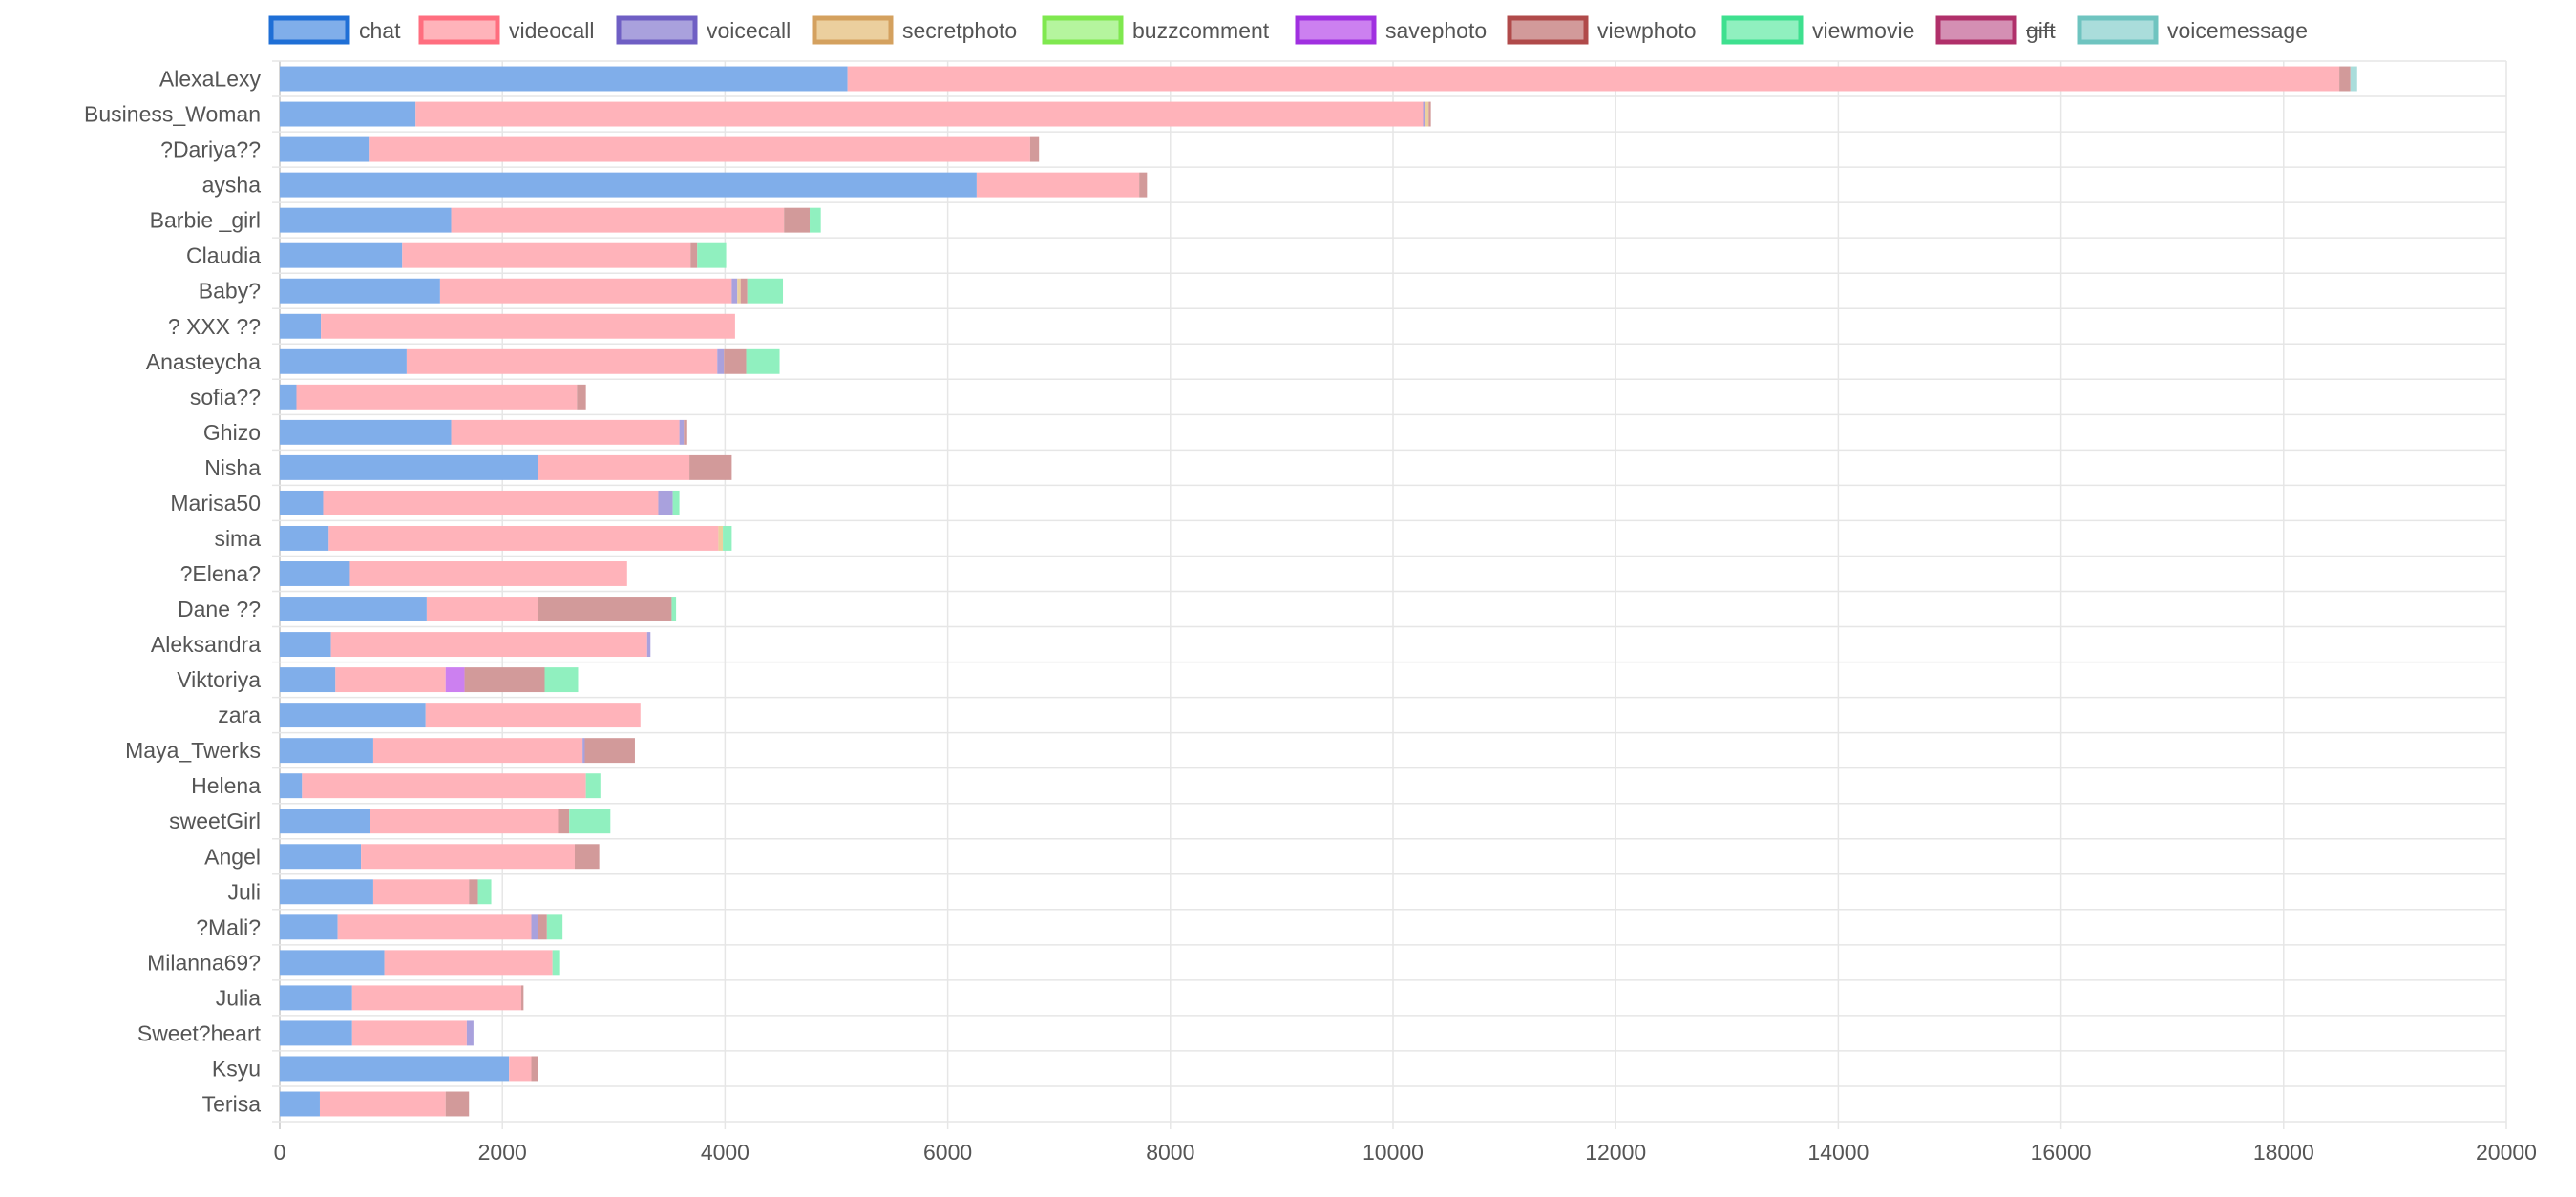 The image size is (2576, 1197). What do you see at coordinates (1391, 30) in the screenshot?
I see `legend-item-savephoto: savephoto` at bounding box center [1391, 30].